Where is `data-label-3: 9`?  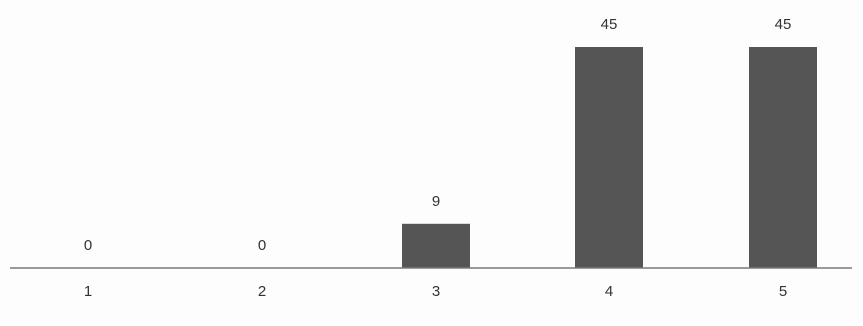 data-label-3: 9 is located at coordinates (436, 201).